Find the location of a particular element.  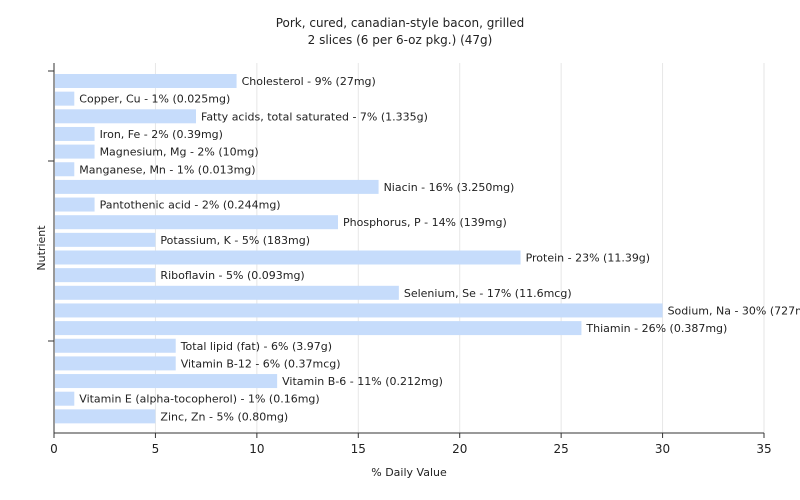

x-tick-label: 0 is located at coordinates (54, 449).